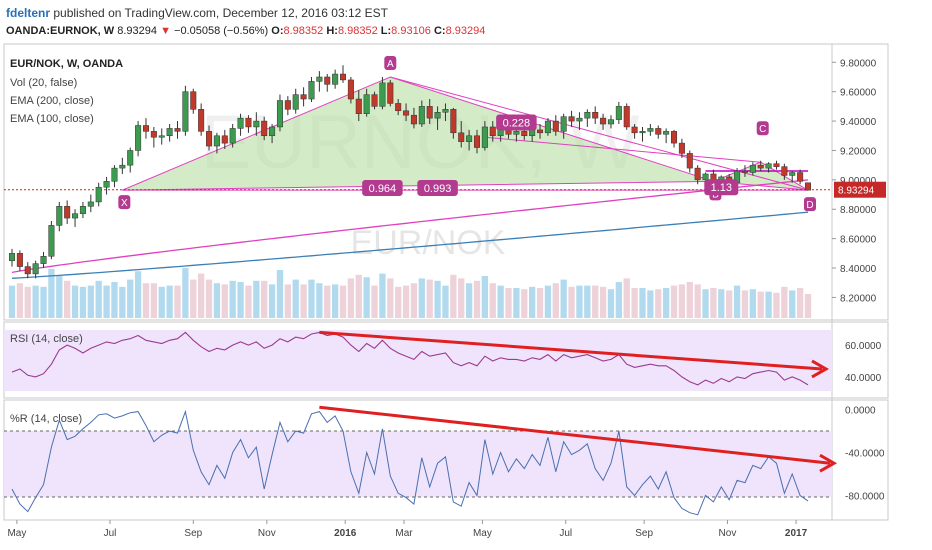  Describe the element at coordinates (43, 83) in the screenshot. I see `legend-vol: Vol (20, false)` at that location.